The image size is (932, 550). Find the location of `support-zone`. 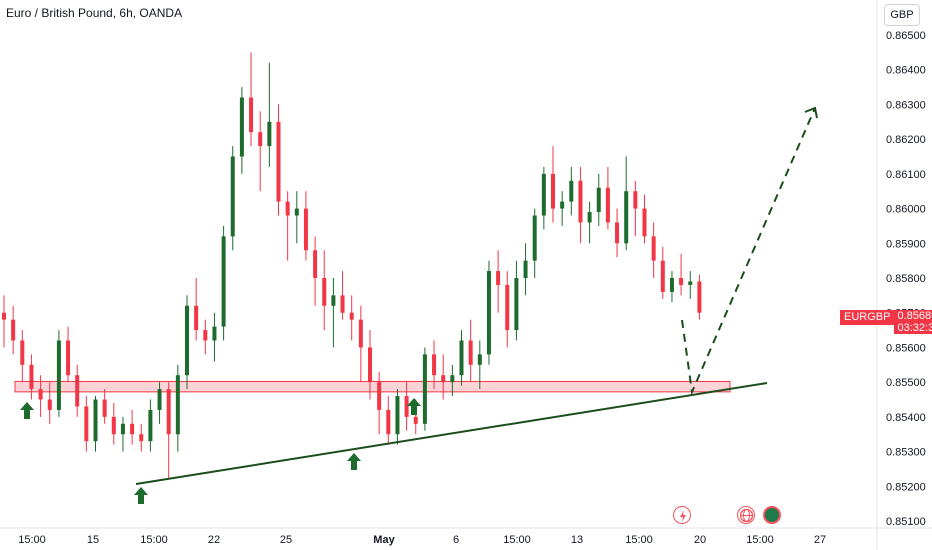

support-zone is located at coordinates (372, 386).